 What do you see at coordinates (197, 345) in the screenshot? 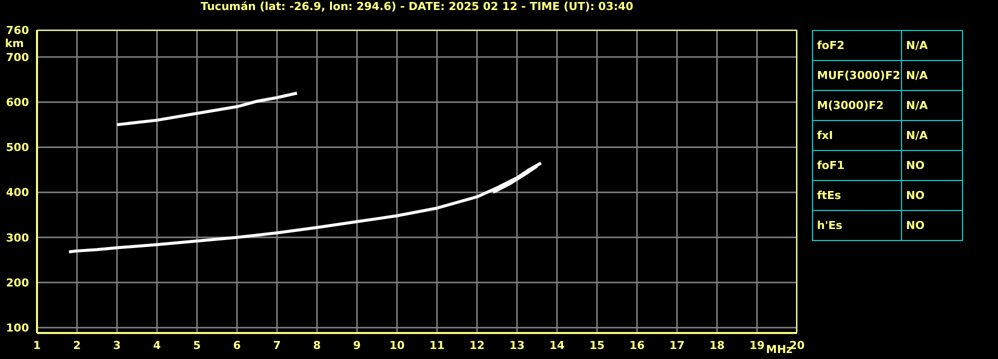
I see `x-tick-label: 5` at bounding box center [197, 345].